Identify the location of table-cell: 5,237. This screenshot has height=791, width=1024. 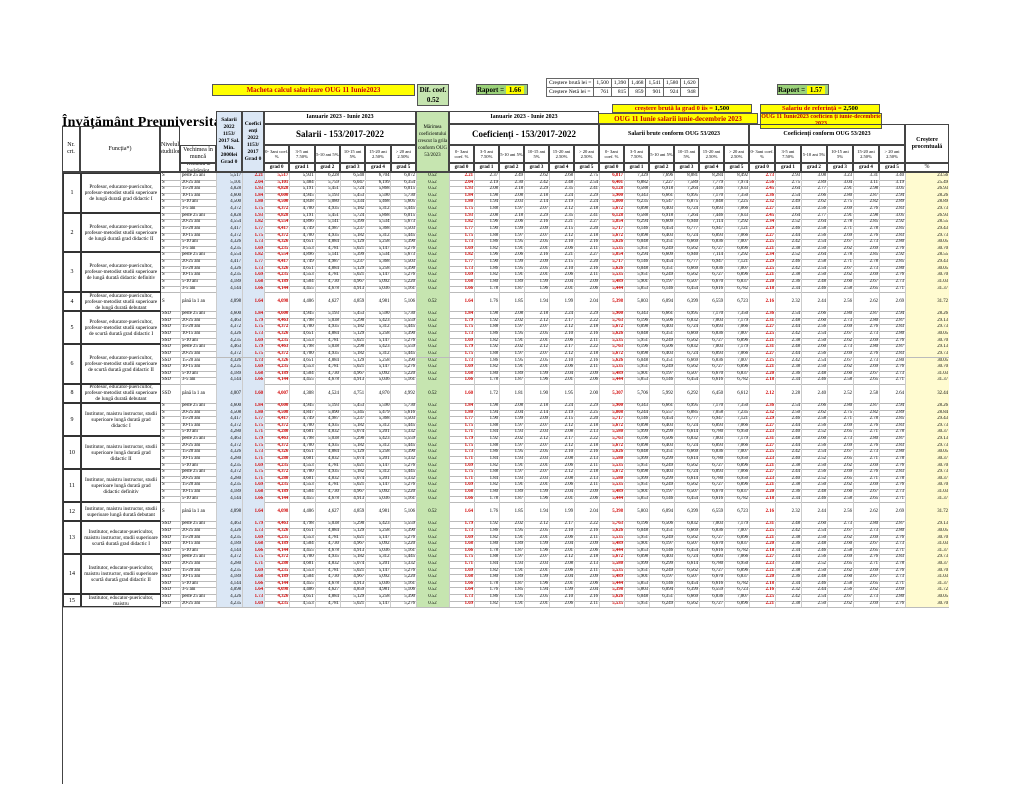
(354, 262).